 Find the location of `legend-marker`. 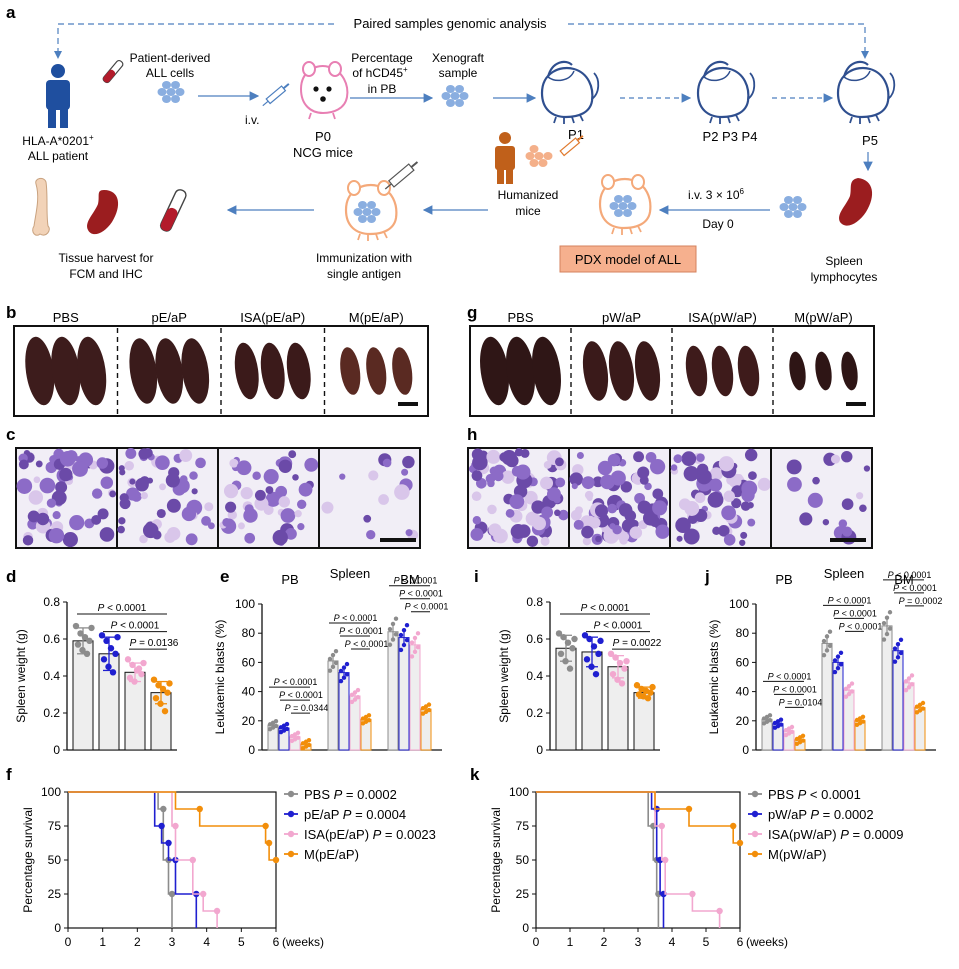

legend-marker is located at coordinates (755, 854).